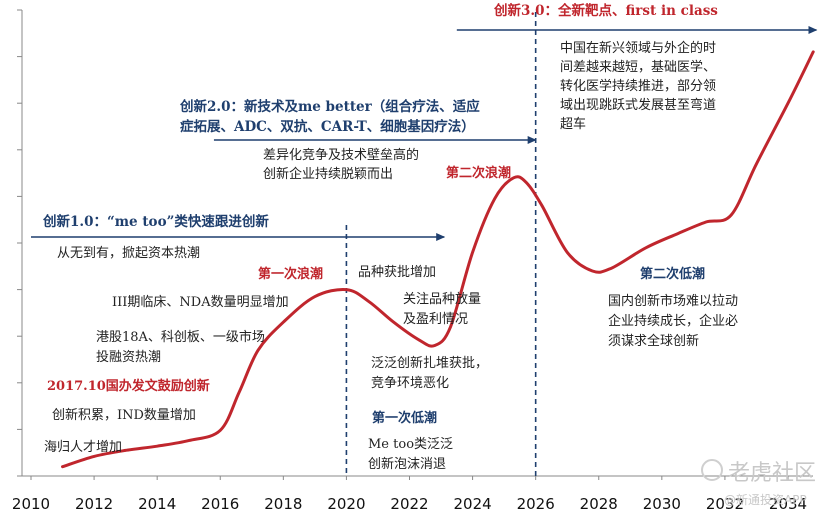 The width and height of the screenshot is (830, 521). I want to click on era3-note-1: 中国在新兴领域与外企的时, so click(638, 48).